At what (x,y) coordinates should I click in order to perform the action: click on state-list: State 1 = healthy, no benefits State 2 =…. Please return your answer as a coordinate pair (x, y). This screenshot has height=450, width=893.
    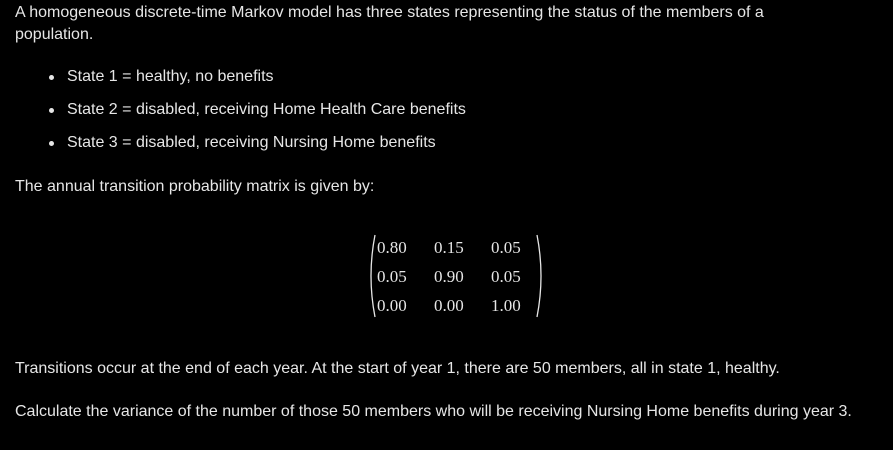
    Looking at the image, I should click on (257, 115).